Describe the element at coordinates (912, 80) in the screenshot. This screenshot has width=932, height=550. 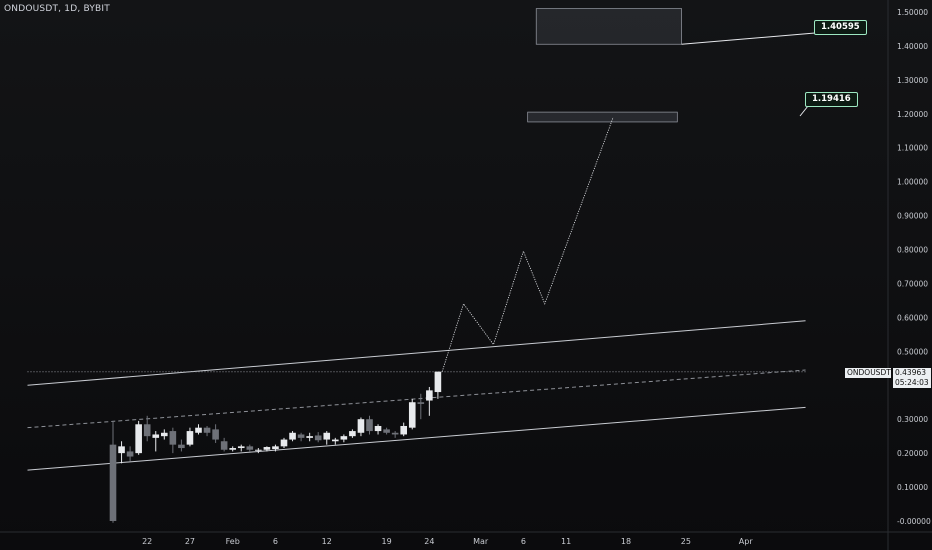
I see `y-tick-label: 1.30000` at that location.